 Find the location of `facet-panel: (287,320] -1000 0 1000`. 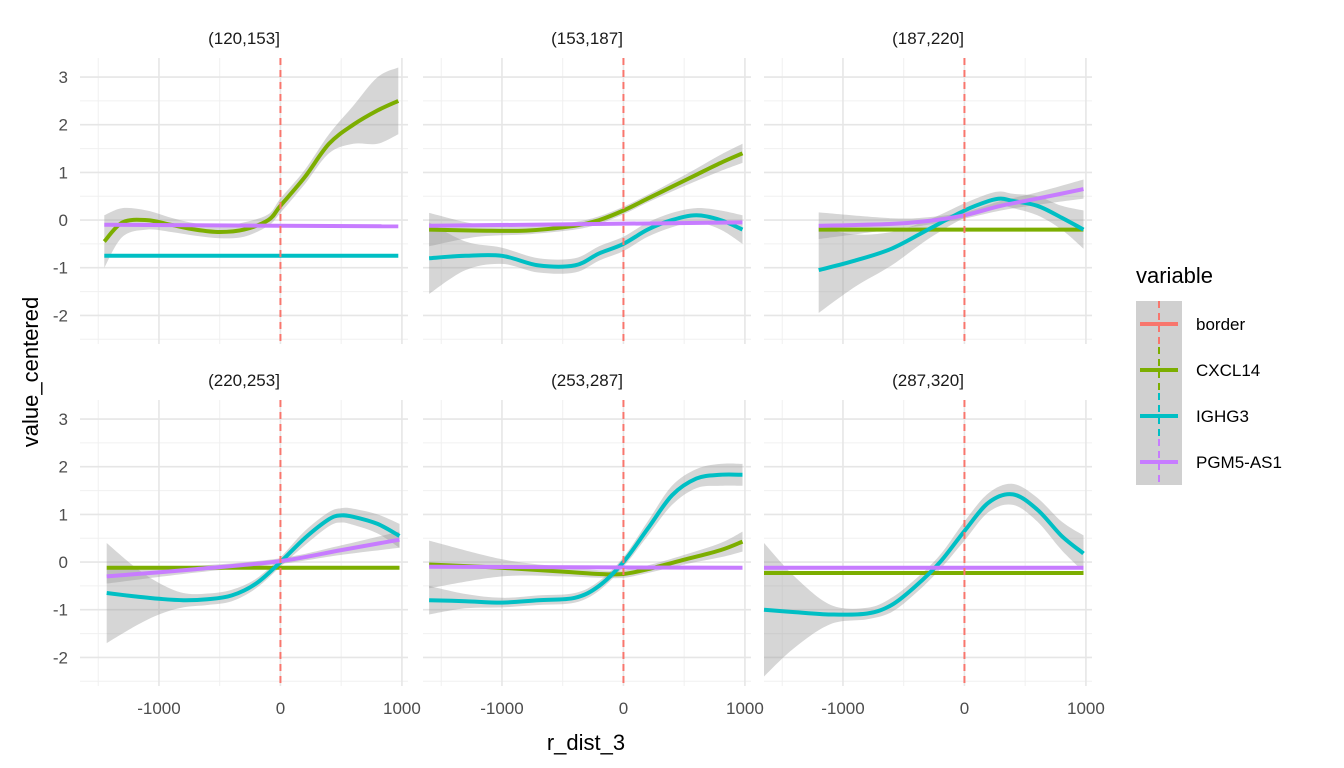

facet-panel: (287,320] -1000 0 1000 is located at coordinates (934, 544).